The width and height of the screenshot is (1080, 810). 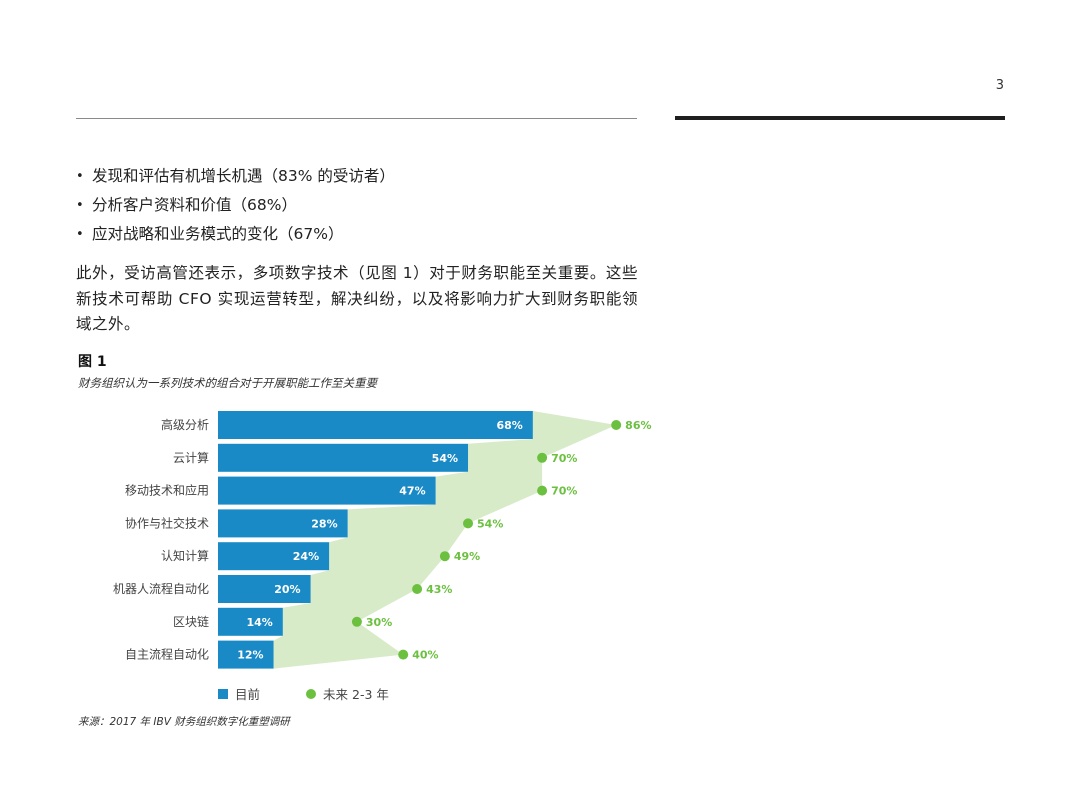 I want to click on legend-label-future: 未来 2-3 年, so click(x=356, y=694).